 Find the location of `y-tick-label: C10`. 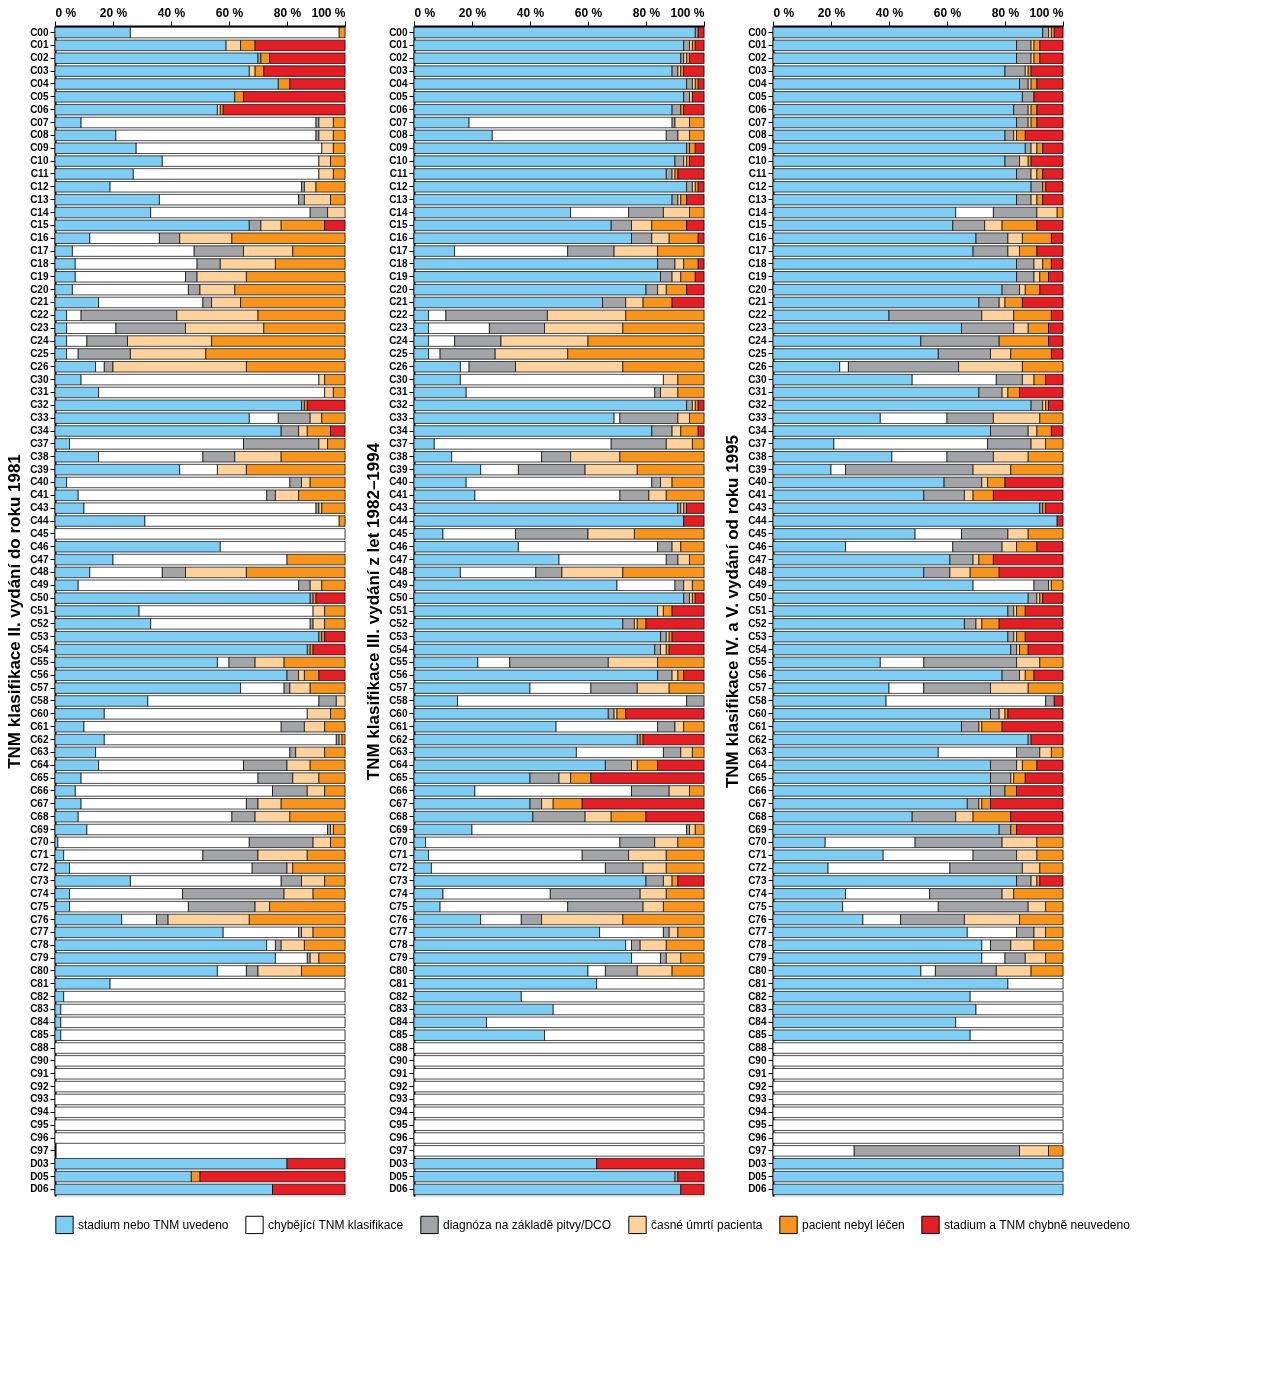

y-tick-label: C10 is located at coordinates (398, 161).